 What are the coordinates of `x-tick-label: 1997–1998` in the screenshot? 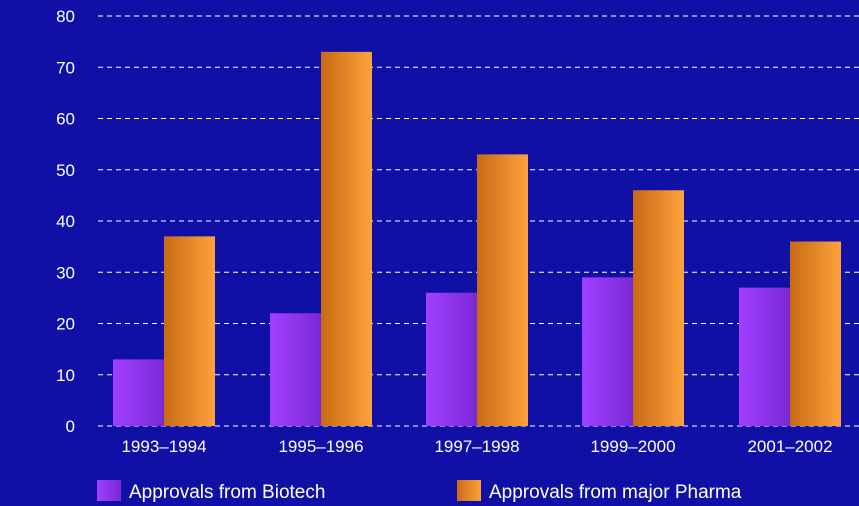 It's located at (476, 446).